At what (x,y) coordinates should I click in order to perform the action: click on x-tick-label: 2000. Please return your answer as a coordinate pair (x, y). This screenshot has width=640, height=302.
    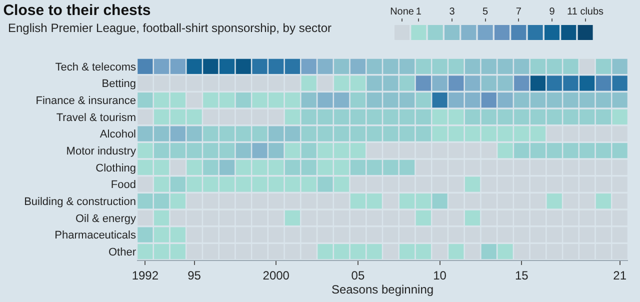
    Looking at the image, I should click on (276, 275).